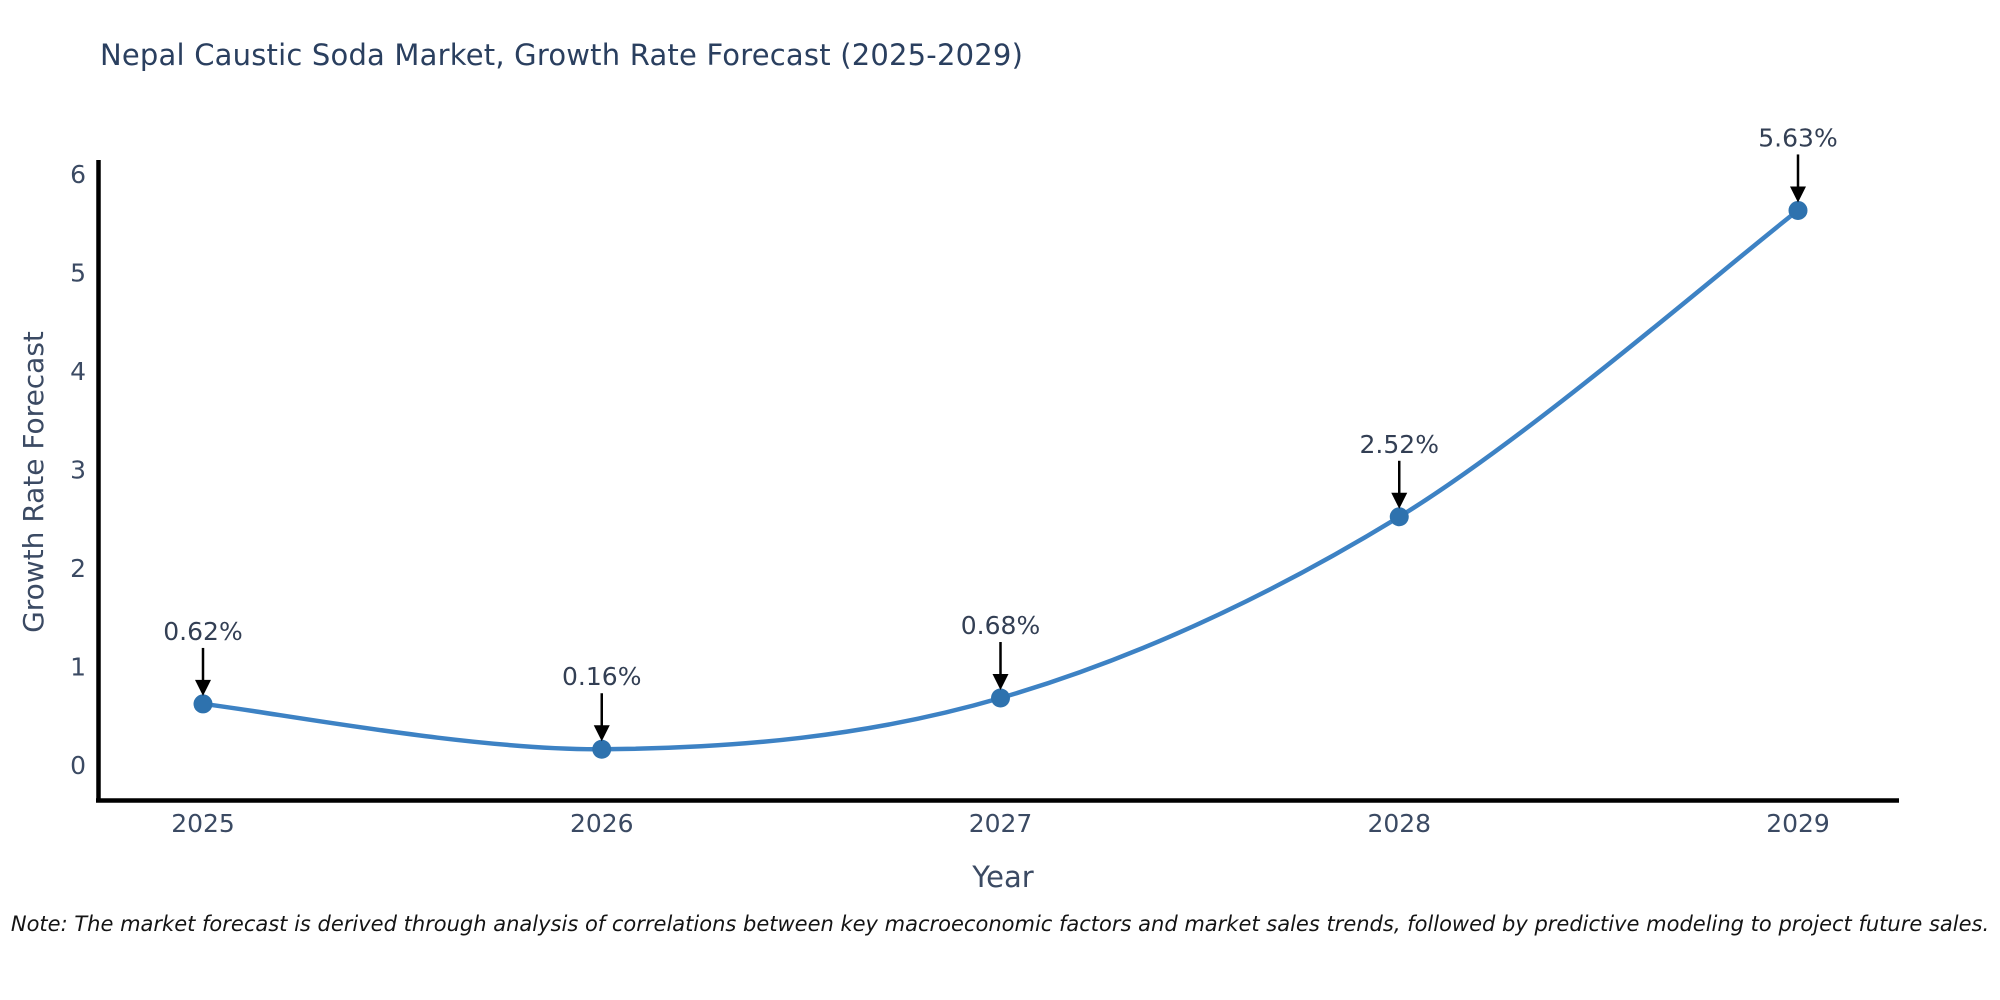 This screenshot has height=1000, width=2000. I want to click on x-tick-label: 2027, so click(1001, 823).